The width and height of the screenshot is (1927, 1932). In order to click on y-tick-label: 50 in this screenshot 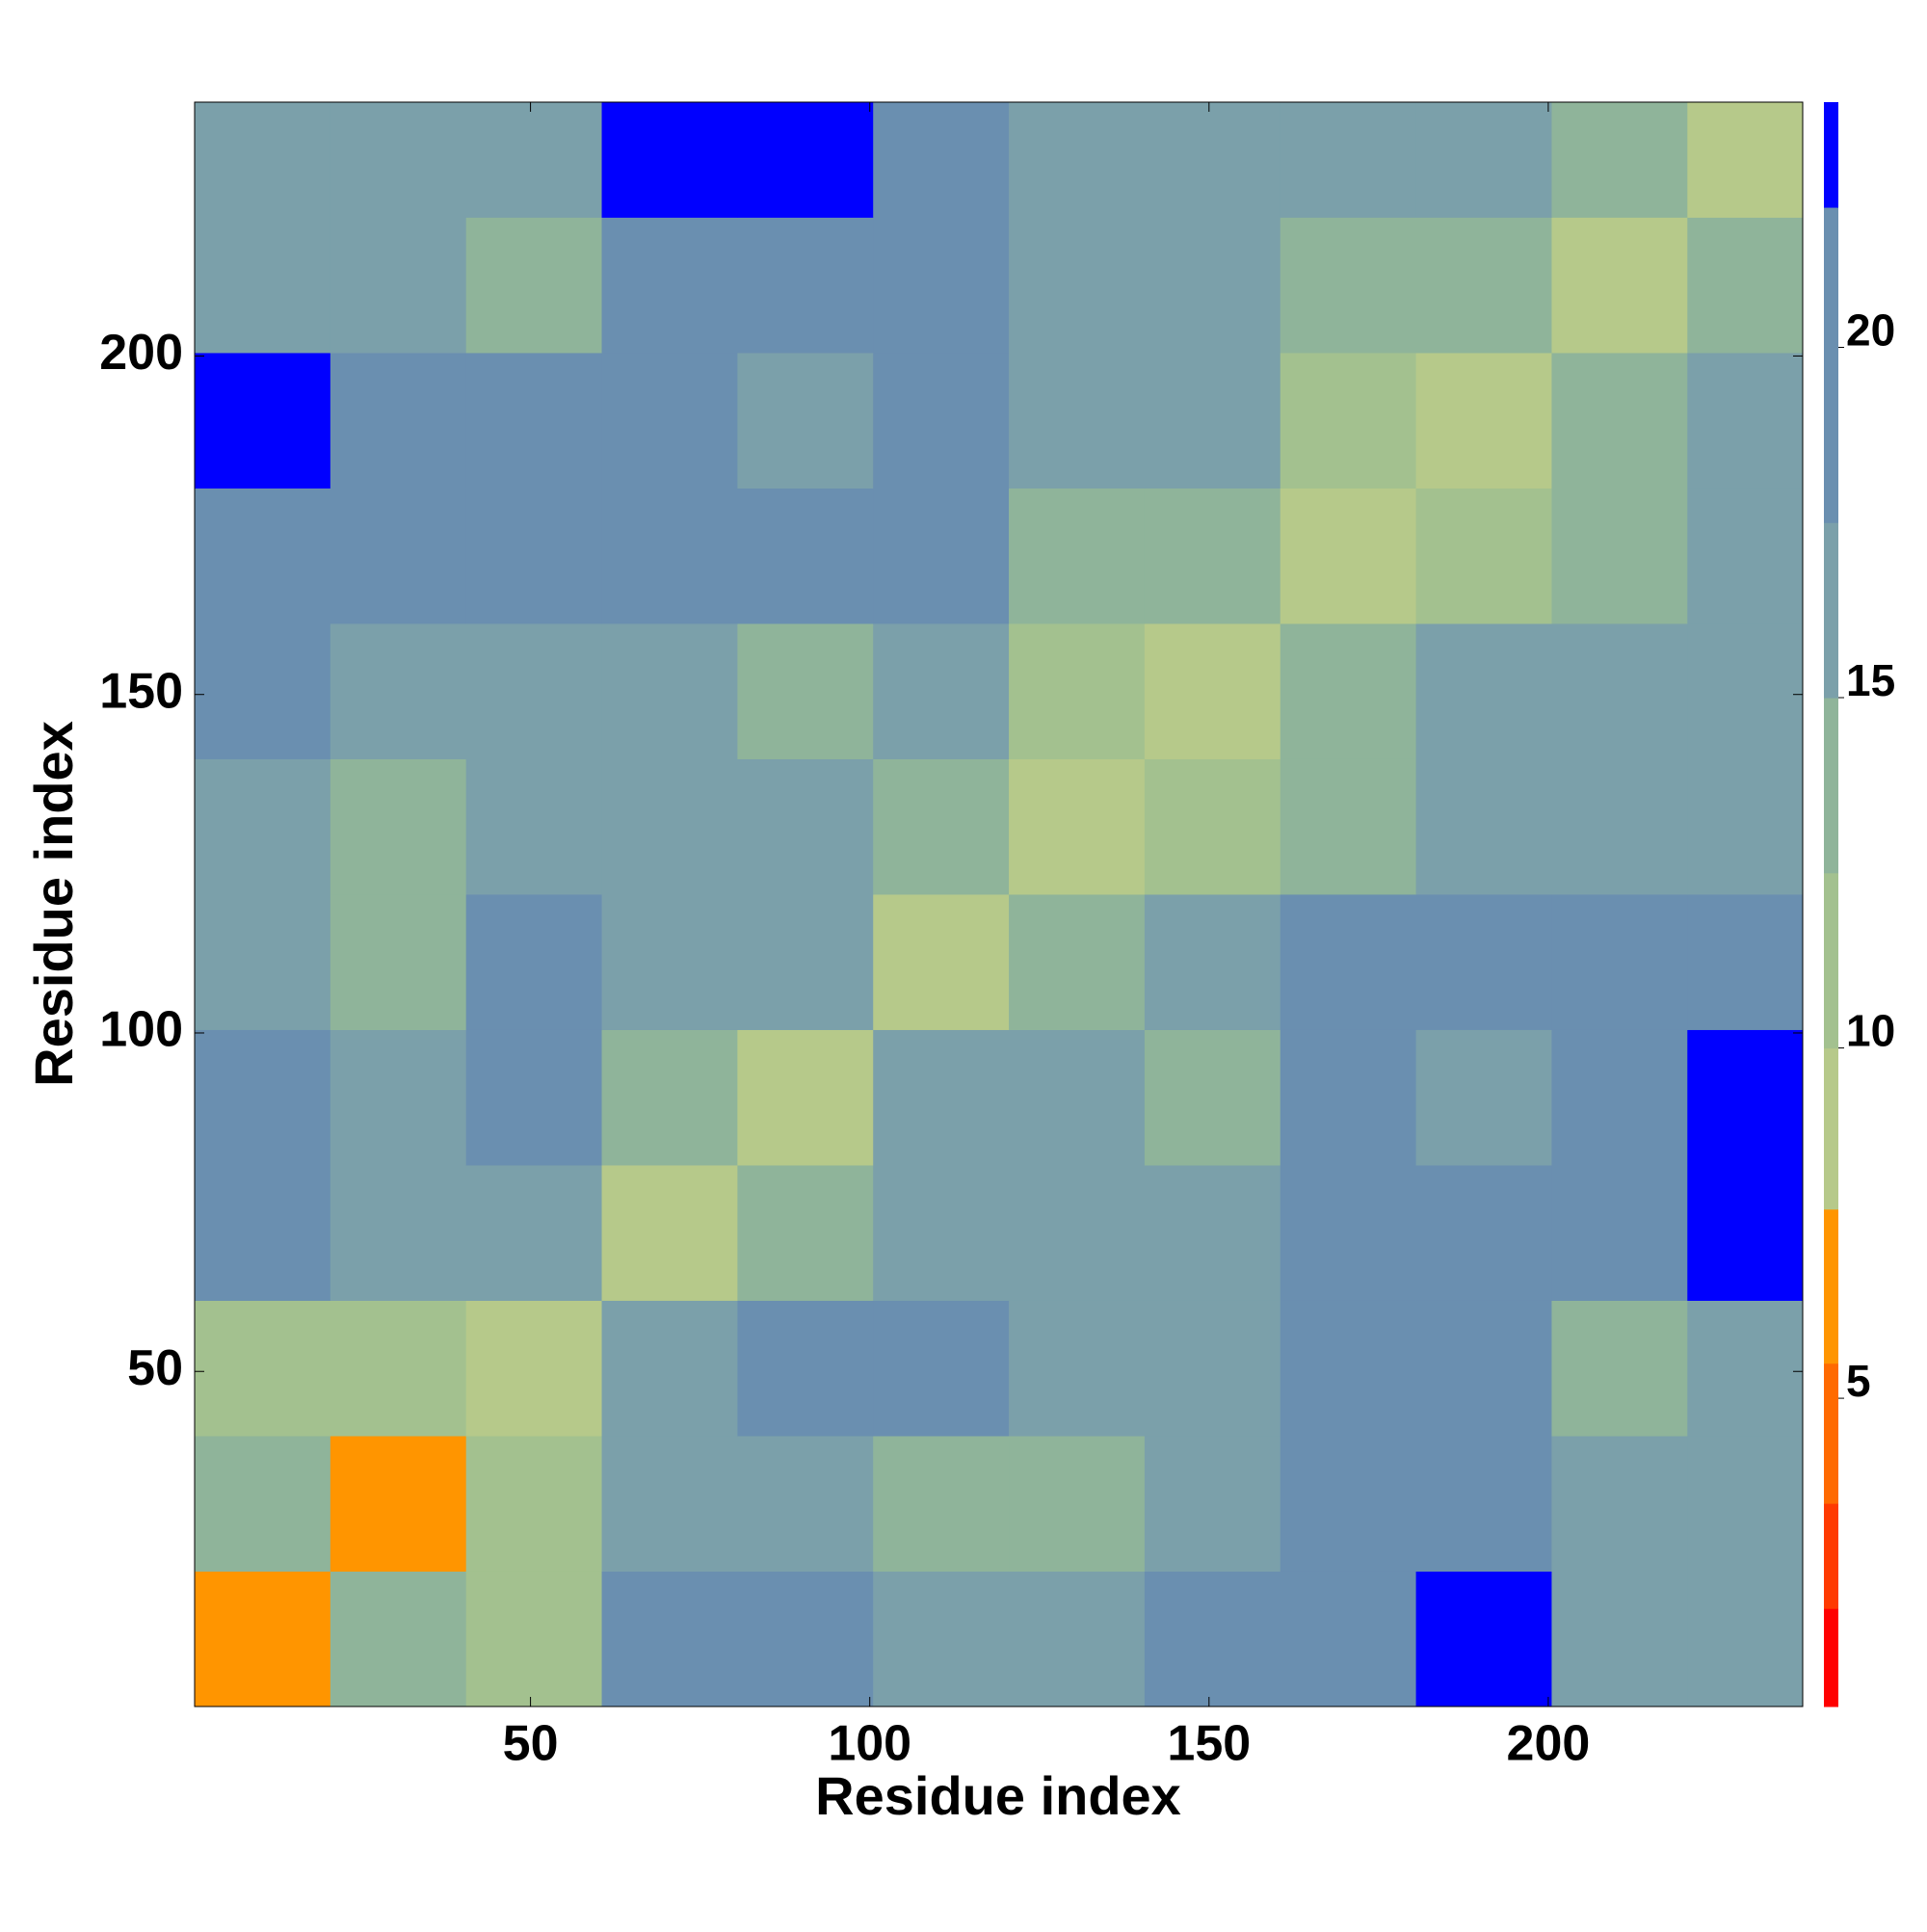, I will do `click(155, 1368)`.